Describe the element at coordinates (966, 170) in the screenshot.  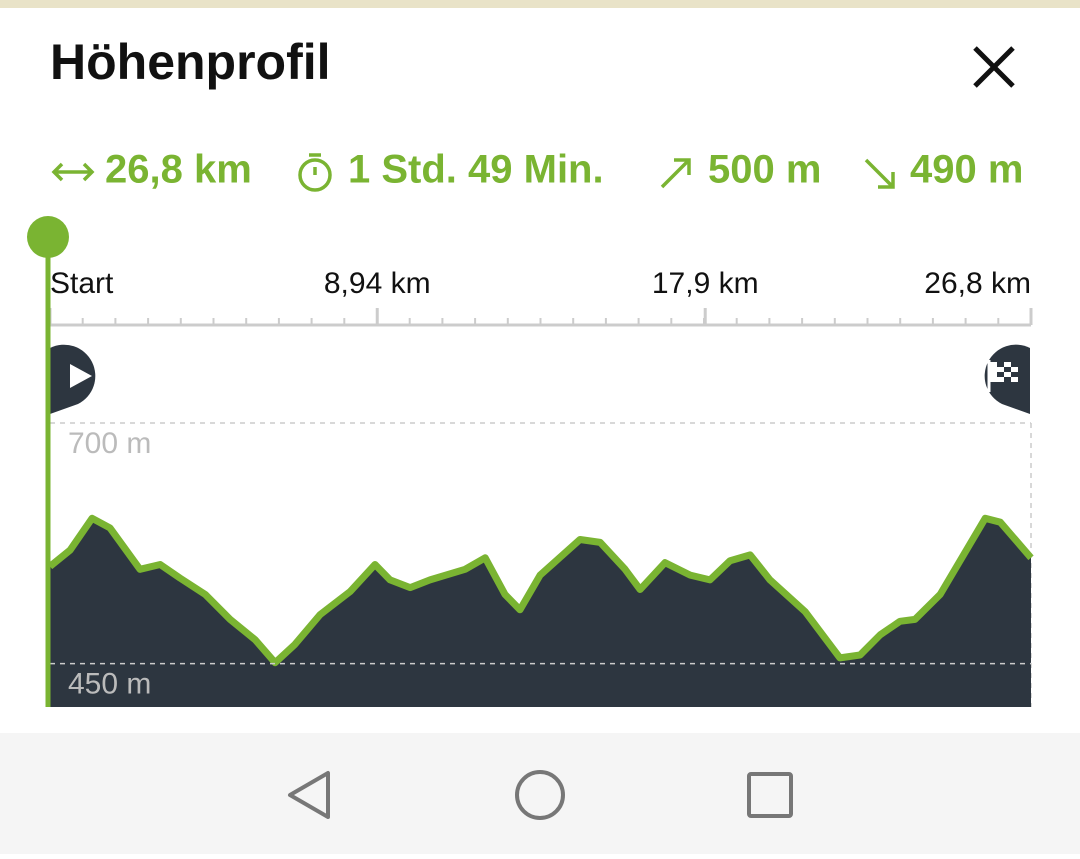
I see `stat-descent: 490 m` at that location.